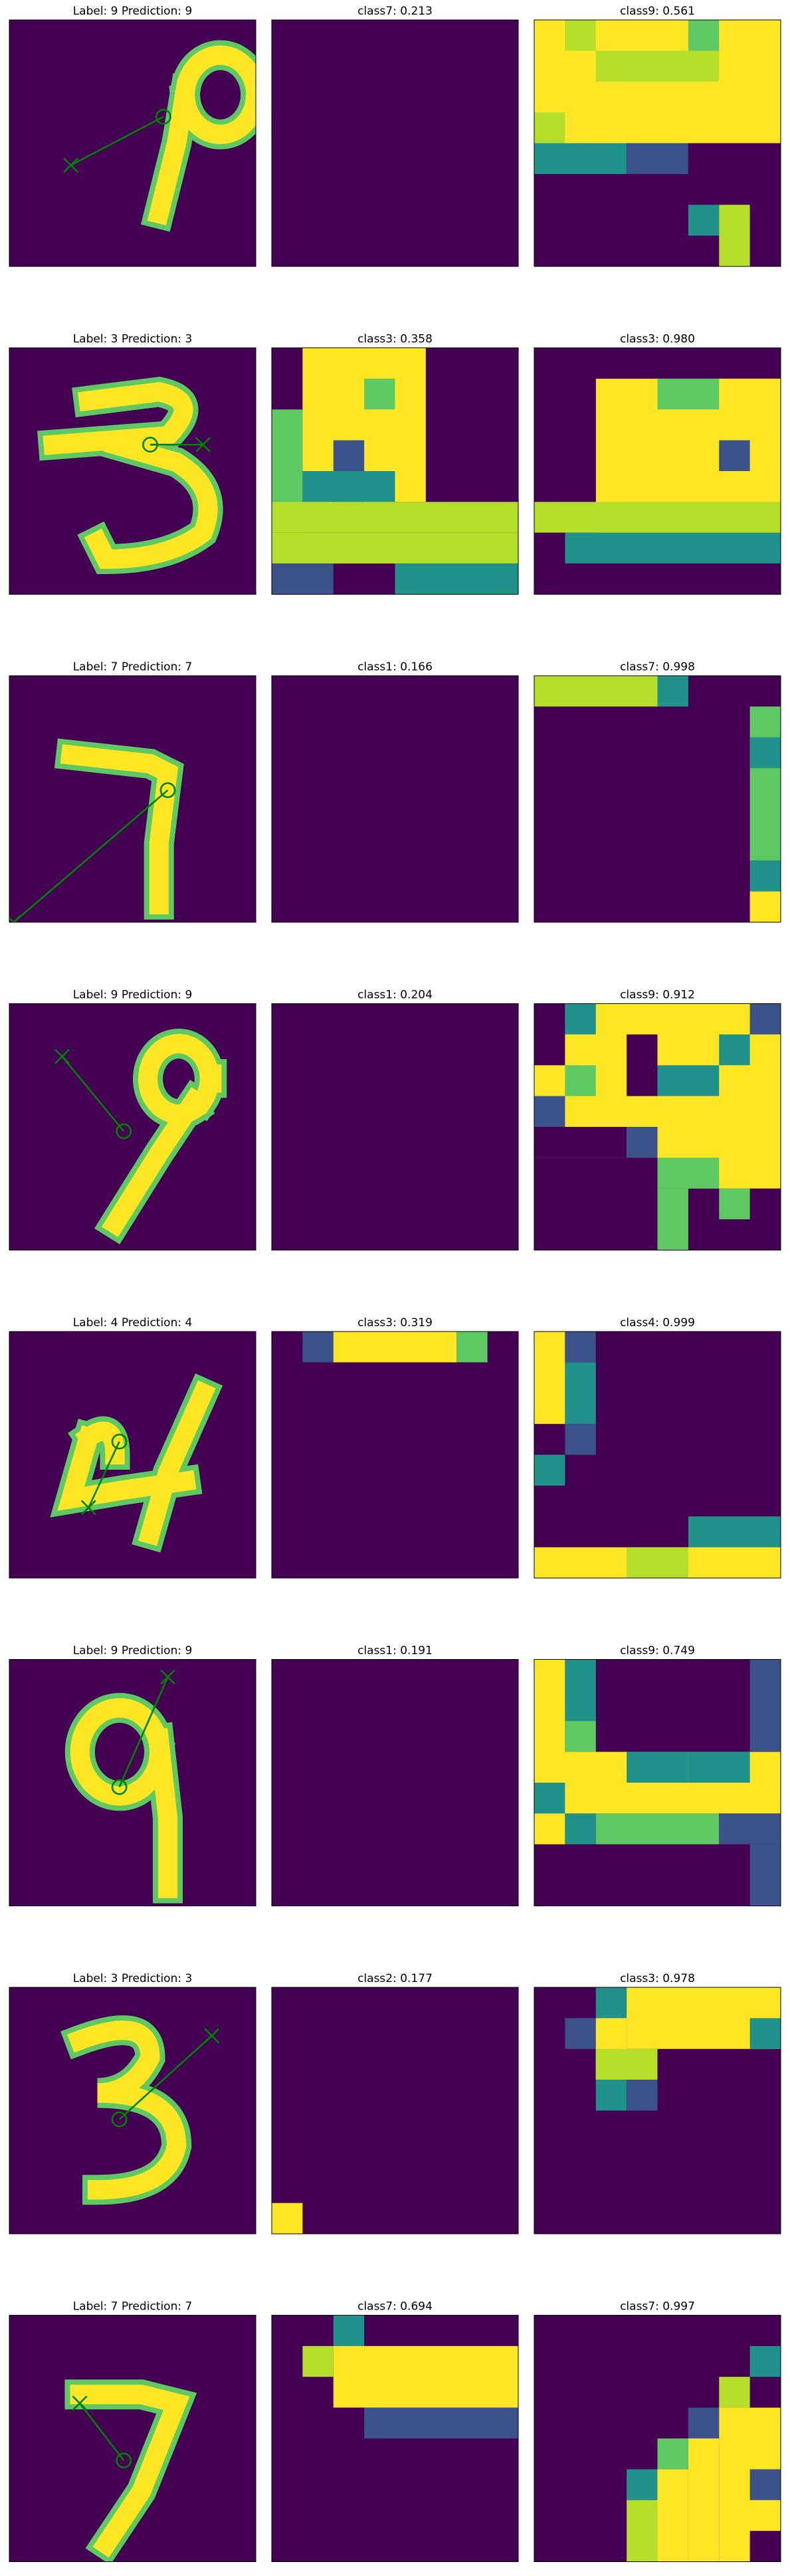  What do you see at coordinates (395, 12) in the screenshot?
I see `panel-title: class7: 0.213` at bounding box center [395, 12].